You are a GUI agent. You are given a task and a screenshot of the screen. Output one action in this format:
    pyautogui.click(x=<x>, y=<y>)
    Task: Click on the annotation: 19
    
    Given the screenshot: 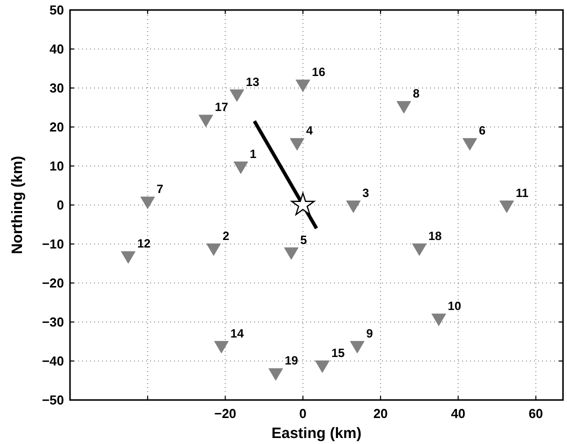 What is the action you would take?
    pyautogui.click(x=291, y=361)
    